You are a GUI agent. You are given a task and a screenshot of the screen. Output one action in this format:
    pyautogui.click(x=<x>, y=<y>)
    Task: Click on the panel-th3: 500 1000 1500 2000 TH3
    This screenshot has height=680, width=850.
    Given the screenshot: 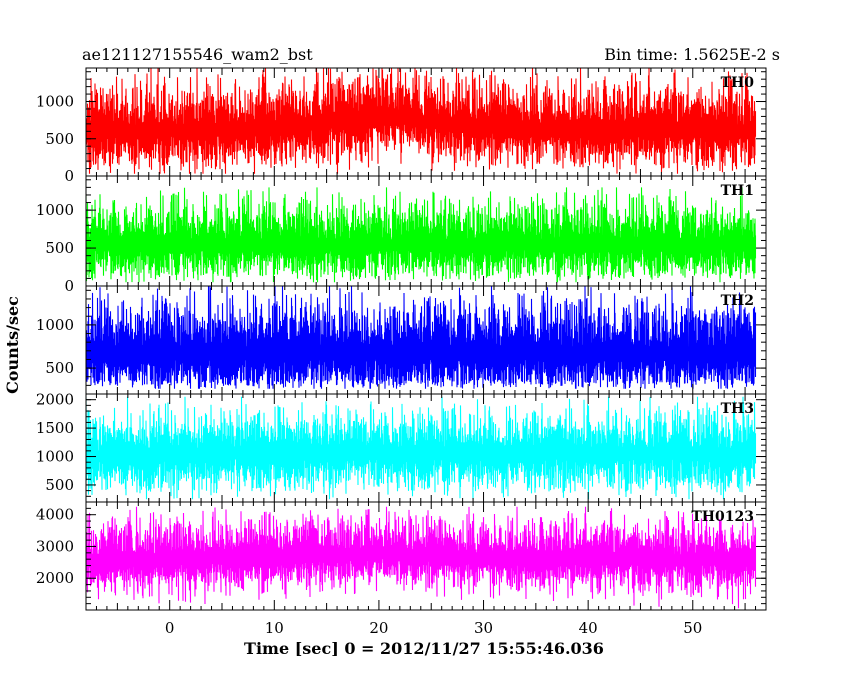 What is the action you would take?
    pyautogui.click(x=401, y=447)
    